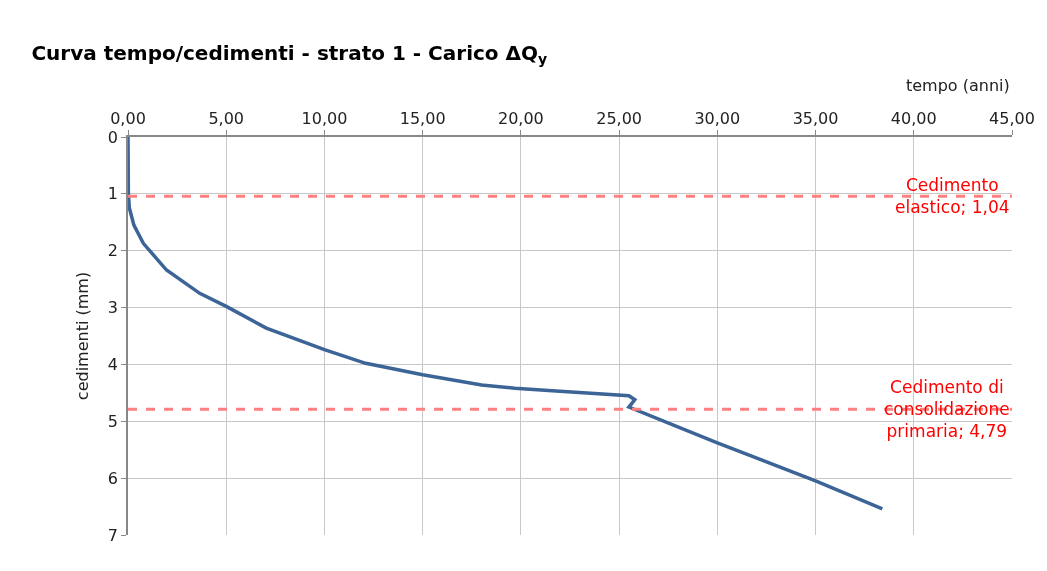  What do you see at coordinates (113, 421) in the screenshot?
I see `y-tick-label: 5` at bounding box center [113, 421].